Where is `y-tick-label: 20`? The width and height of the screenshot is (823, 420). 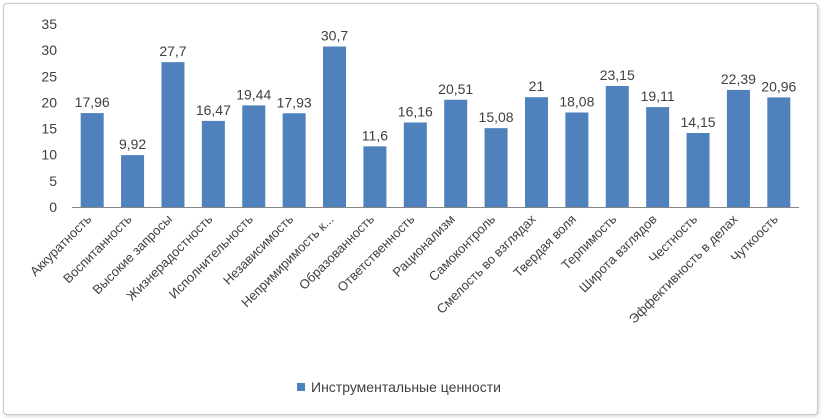
y-tick-label: 20 is located at coordinates (49, 102).